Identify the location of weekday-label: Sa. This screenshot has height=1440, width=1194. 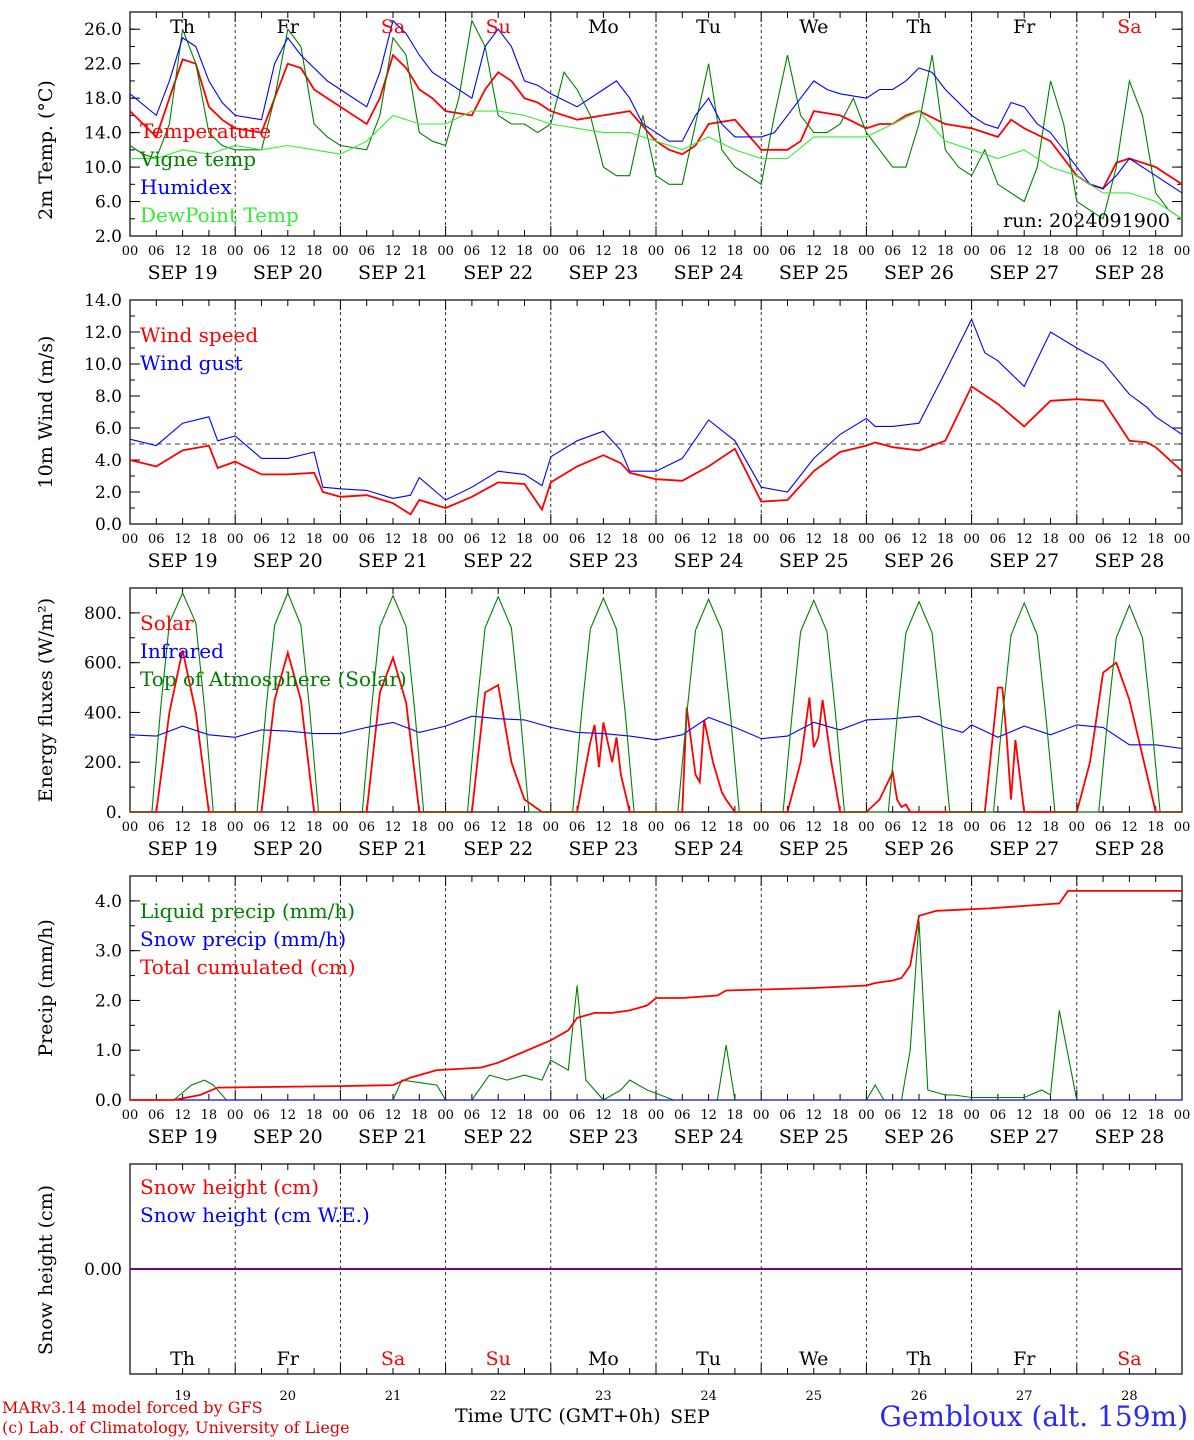
(393, 1359).